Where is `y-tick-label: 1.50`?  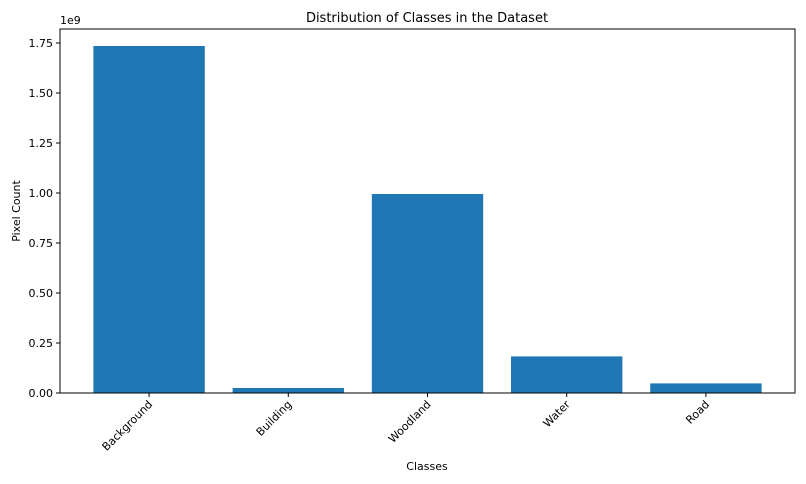
y-tick-label: 1.50 is located at coordinates (41, 93).